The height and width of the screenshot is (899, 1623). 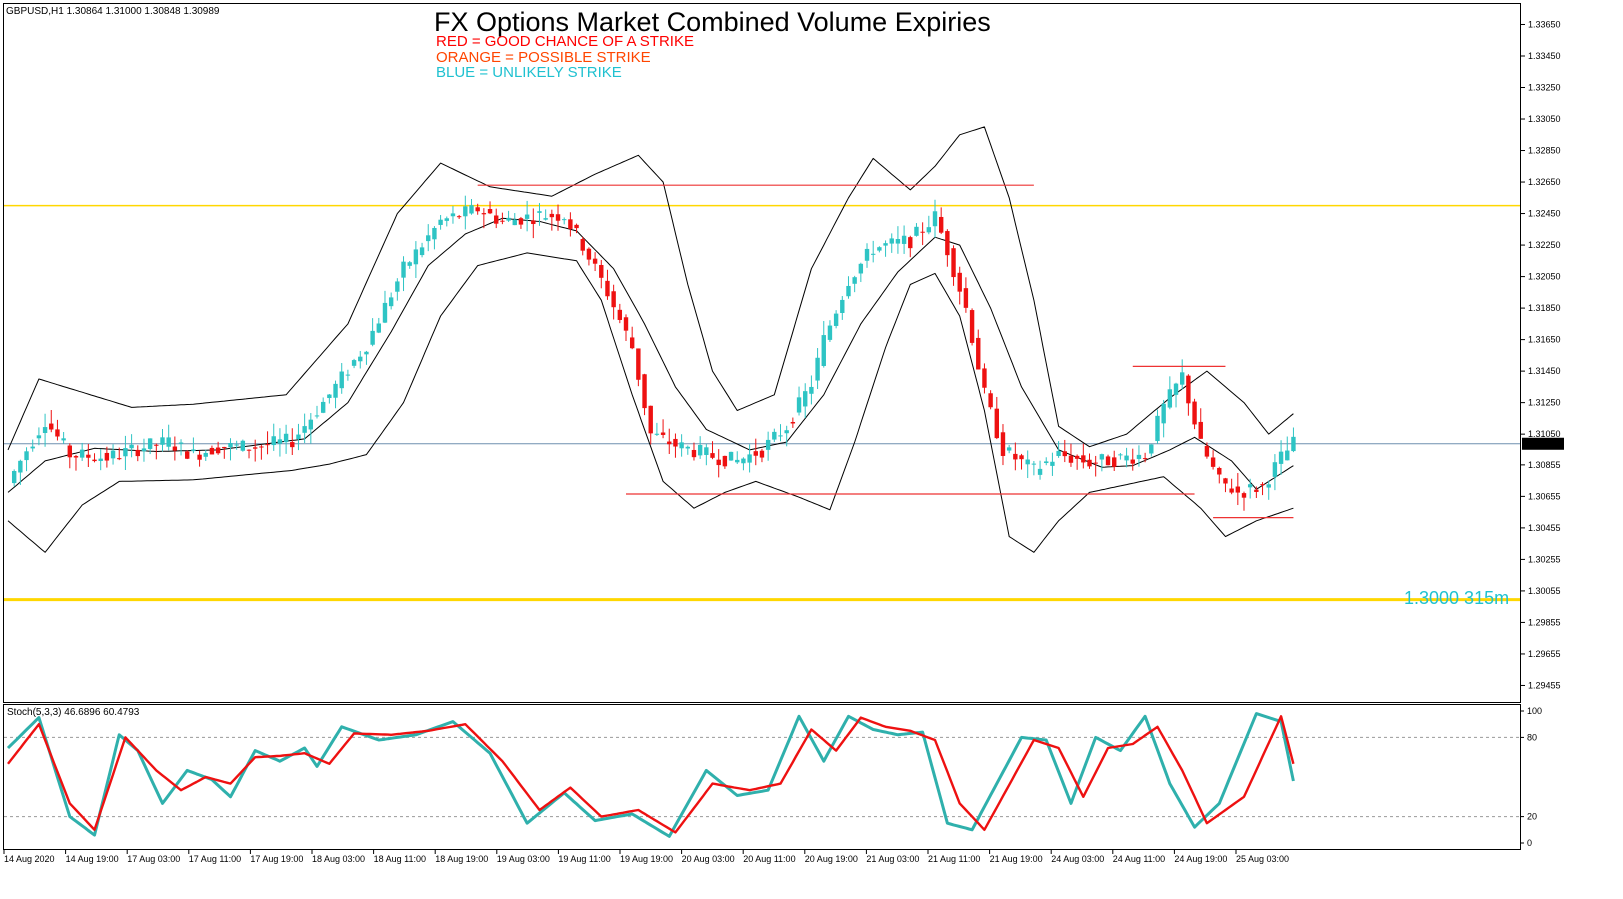 I want to click on price-tick-label: 1.32650, so click(x=1544, y=182).